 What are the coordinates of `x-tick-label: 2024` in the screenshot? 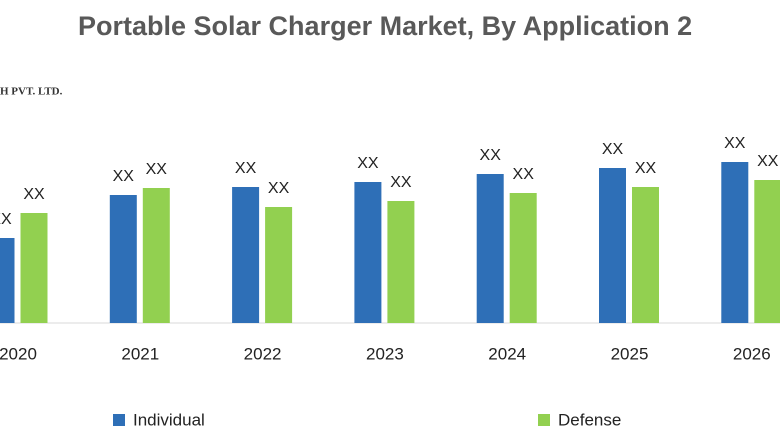 It's located at (507, 353).